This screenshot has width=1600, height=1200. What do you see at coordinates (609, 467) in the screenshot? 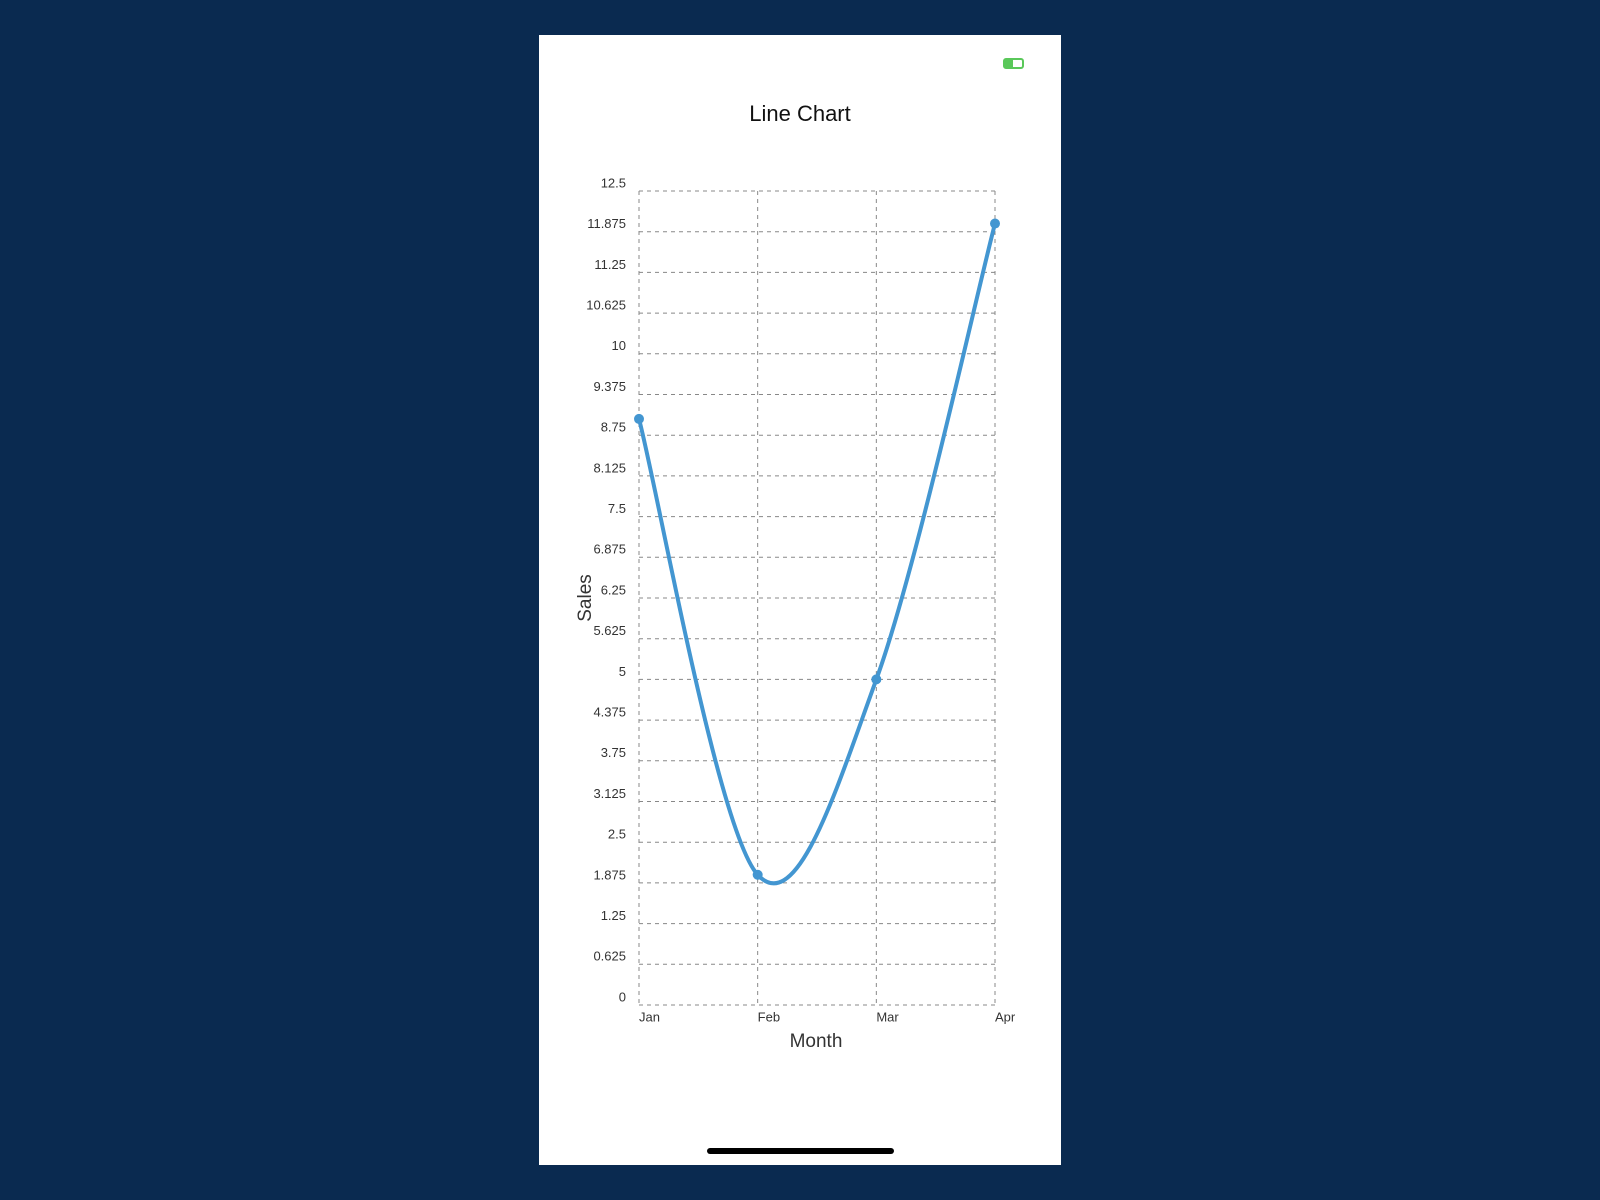
I see `y-tick-label: 8.125` at bounding box center [609, 467].